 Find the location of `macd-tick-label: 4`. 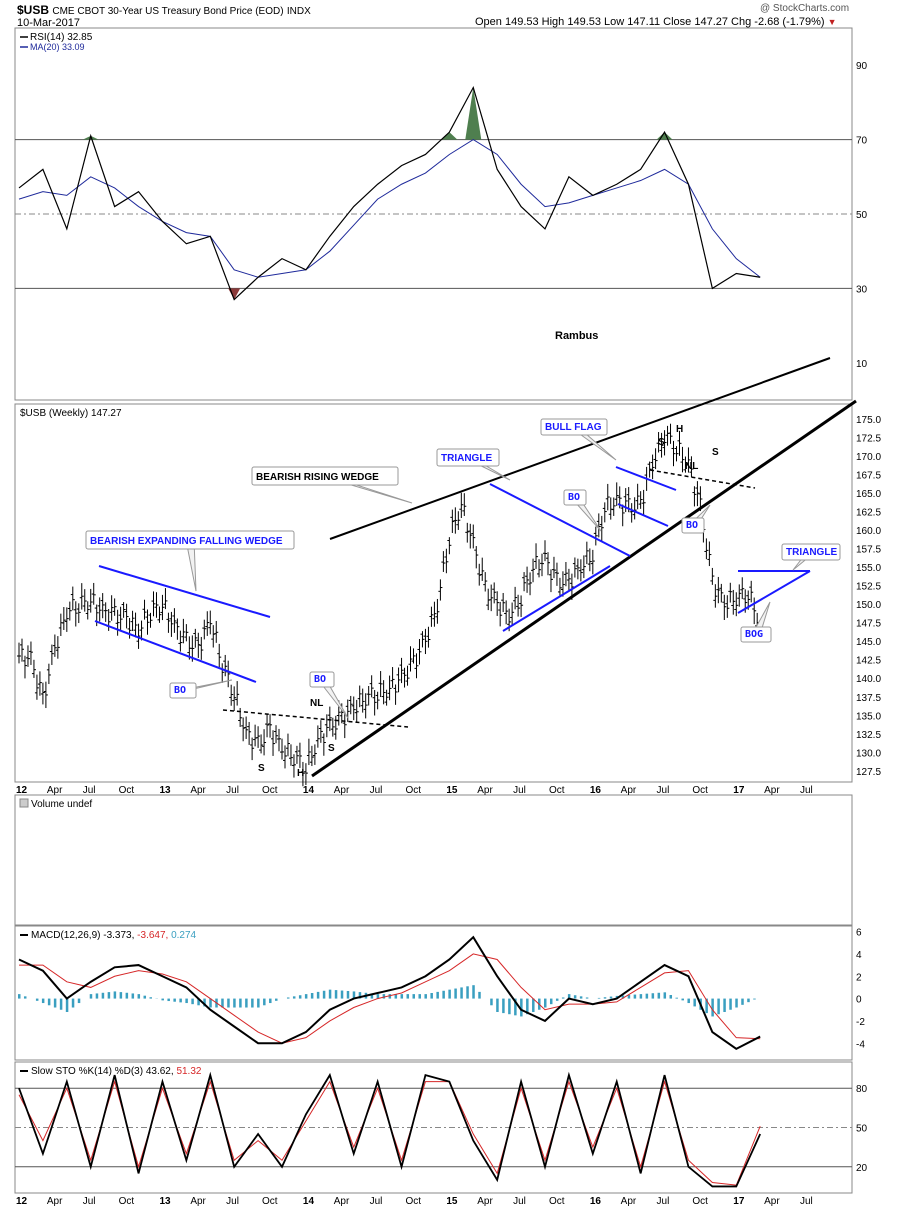

macd-tick-label: 4 is located at coordinates (859, 955).